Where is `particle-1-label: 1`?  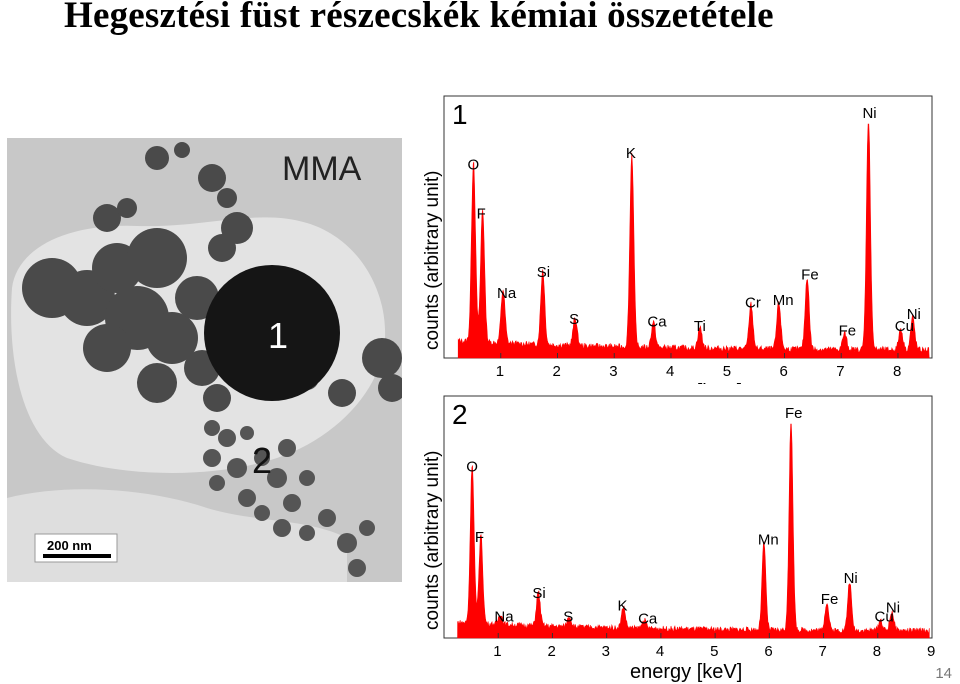
particle-1-label: 1 is located at coordinates (278, 335).